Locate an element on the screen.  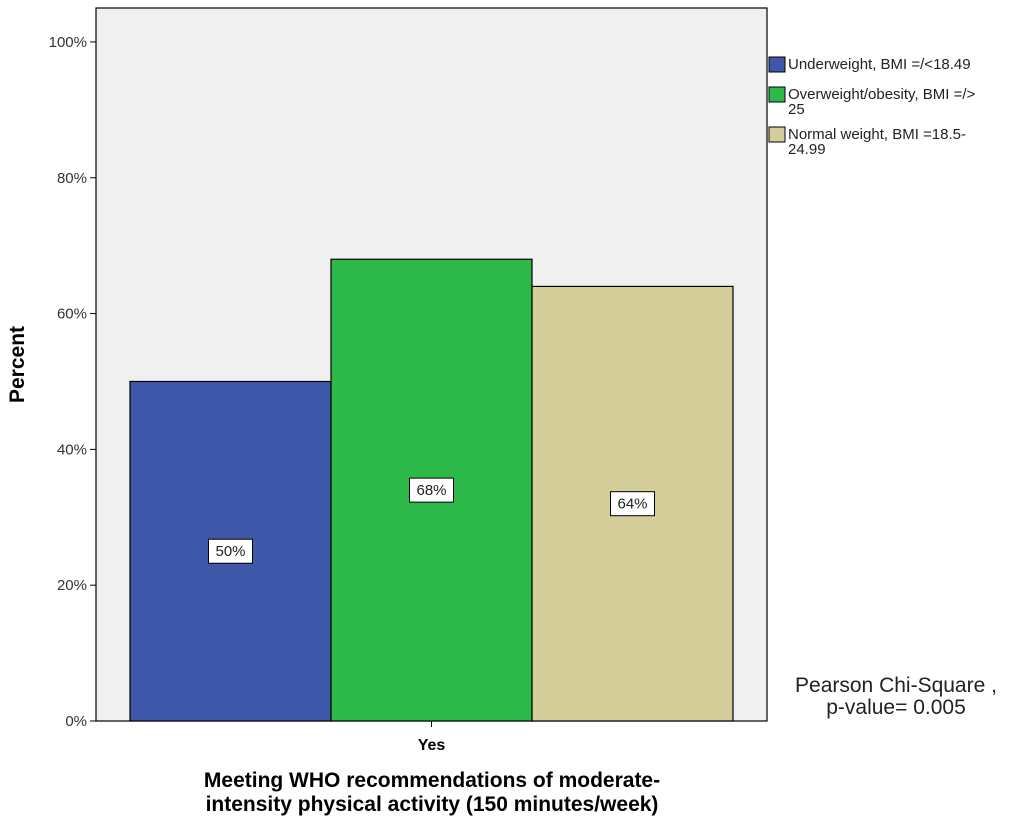
legend-label: Overweight/obesity, BMI =/> 25 is located at coordinates (882, 102).